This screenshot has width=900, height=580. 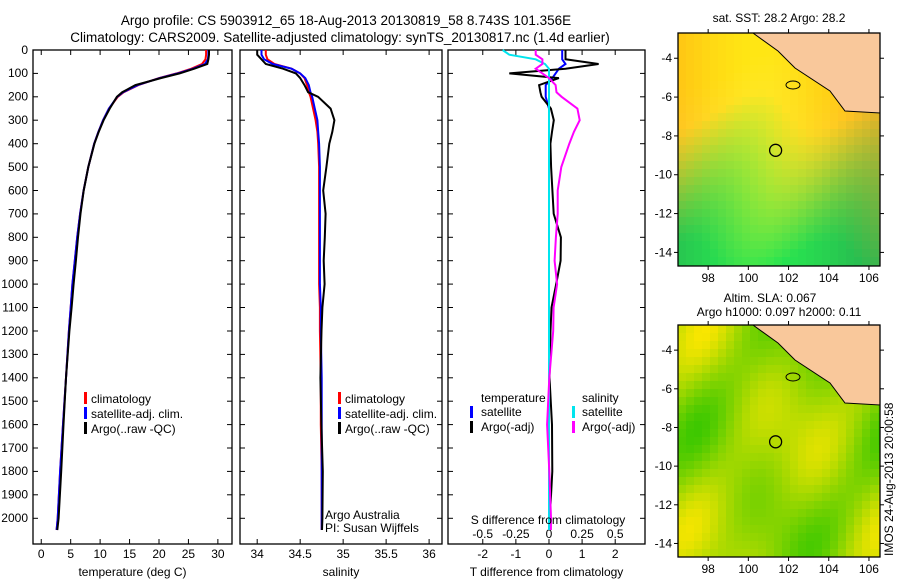 What do you see at coordinates (708, 569) in the screenshot?
I see `lon-tick-label: 98` at bounding box center [708, 569].